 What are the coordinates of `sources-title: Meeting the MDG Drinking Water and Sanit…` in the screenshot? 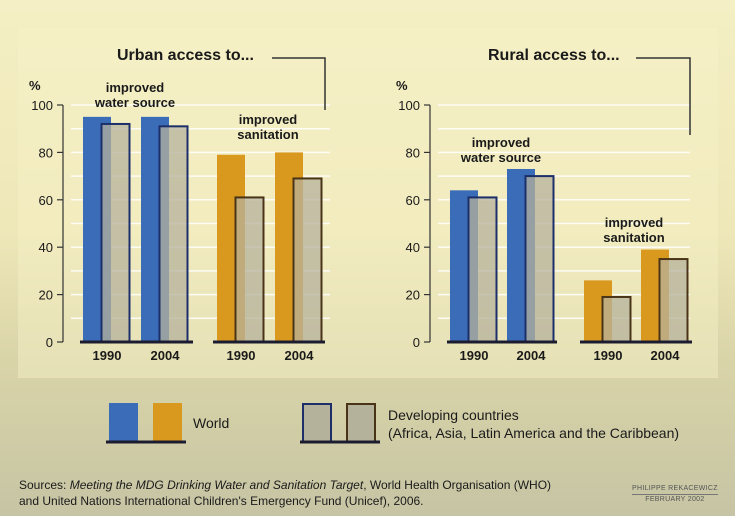 It's located at (216, 485).